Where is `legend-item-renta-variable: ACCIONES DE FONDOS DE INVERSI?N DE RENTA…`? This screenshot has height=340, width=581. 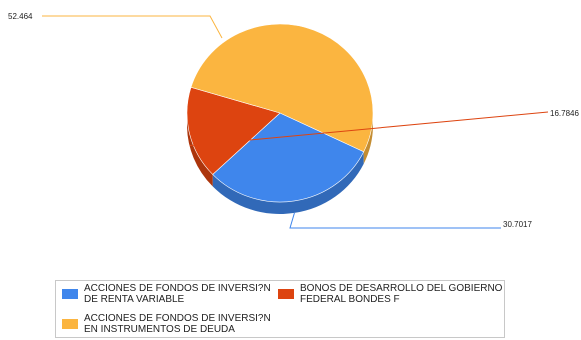 legend-item-renta-variable: ACCIONES DE FONDOS DE INVERSI?N DE RENTA… is located at coordinates (167, 294).